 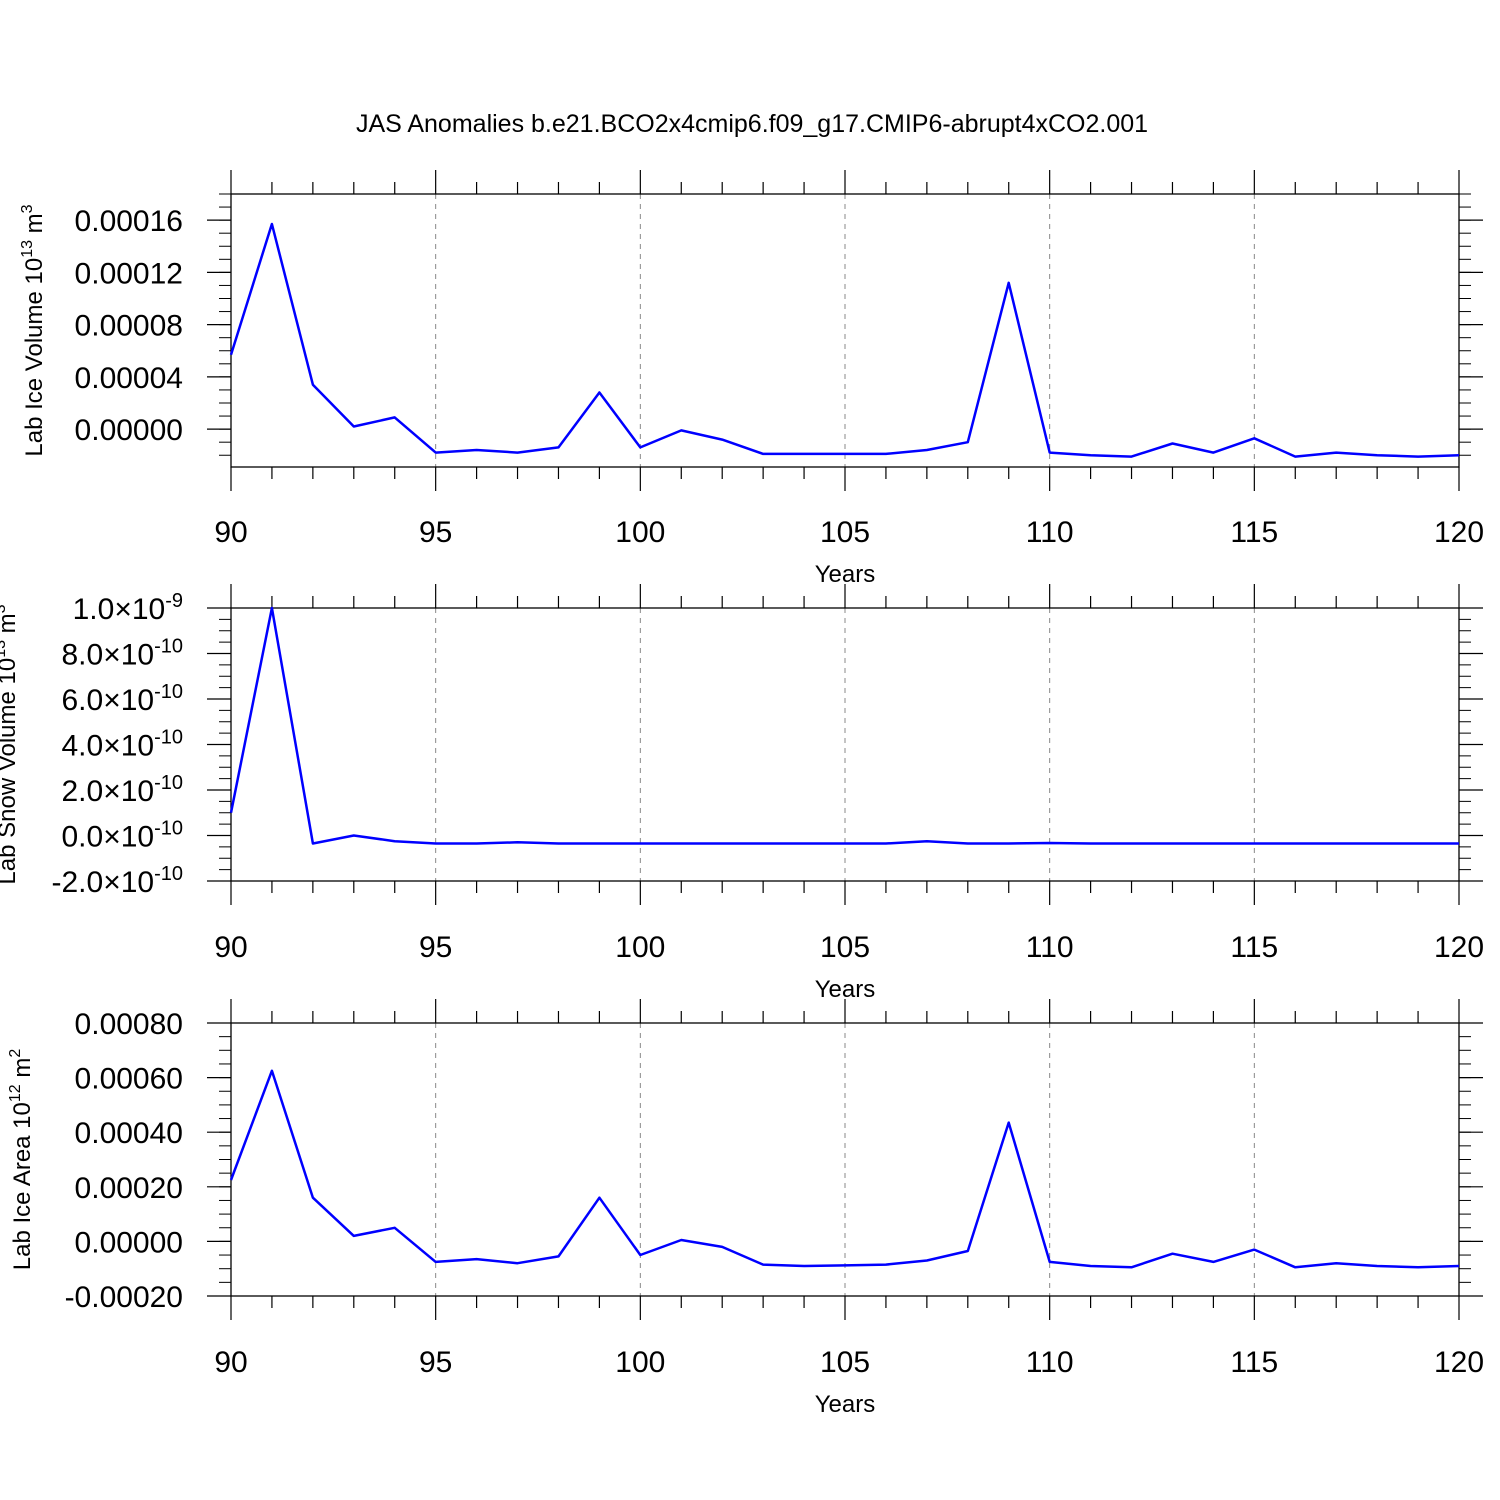 I want to click on y-tick-label: 8.0×10⁻¹⁰, so click(x=123, y=654).